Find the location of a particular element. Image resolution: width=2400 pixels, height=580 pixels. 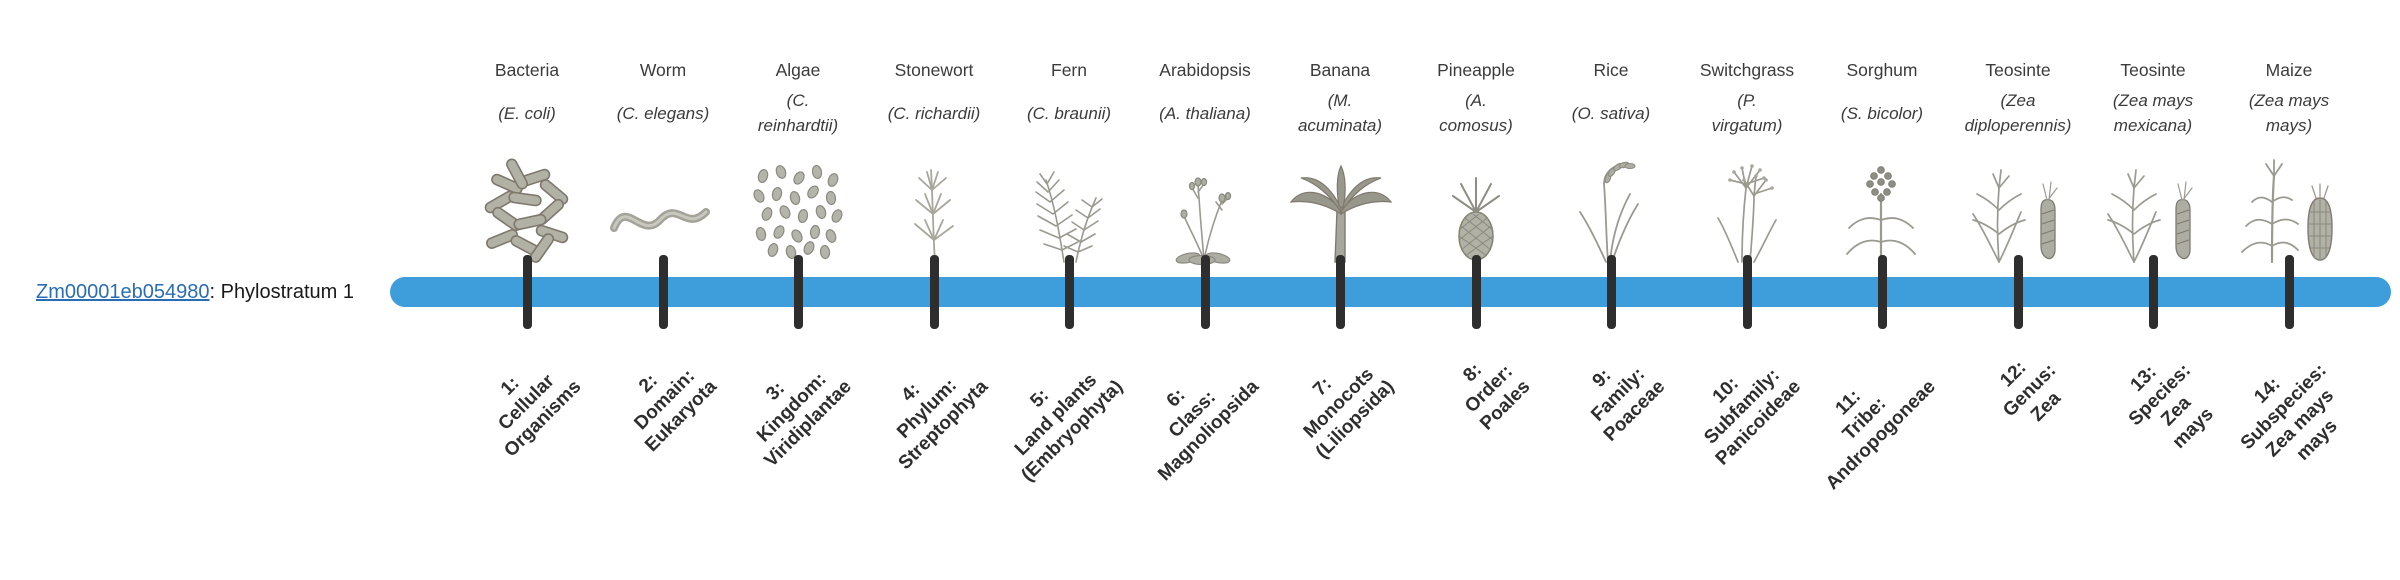

organism-name: Switchgrass is located at coordinates (1747, 70).